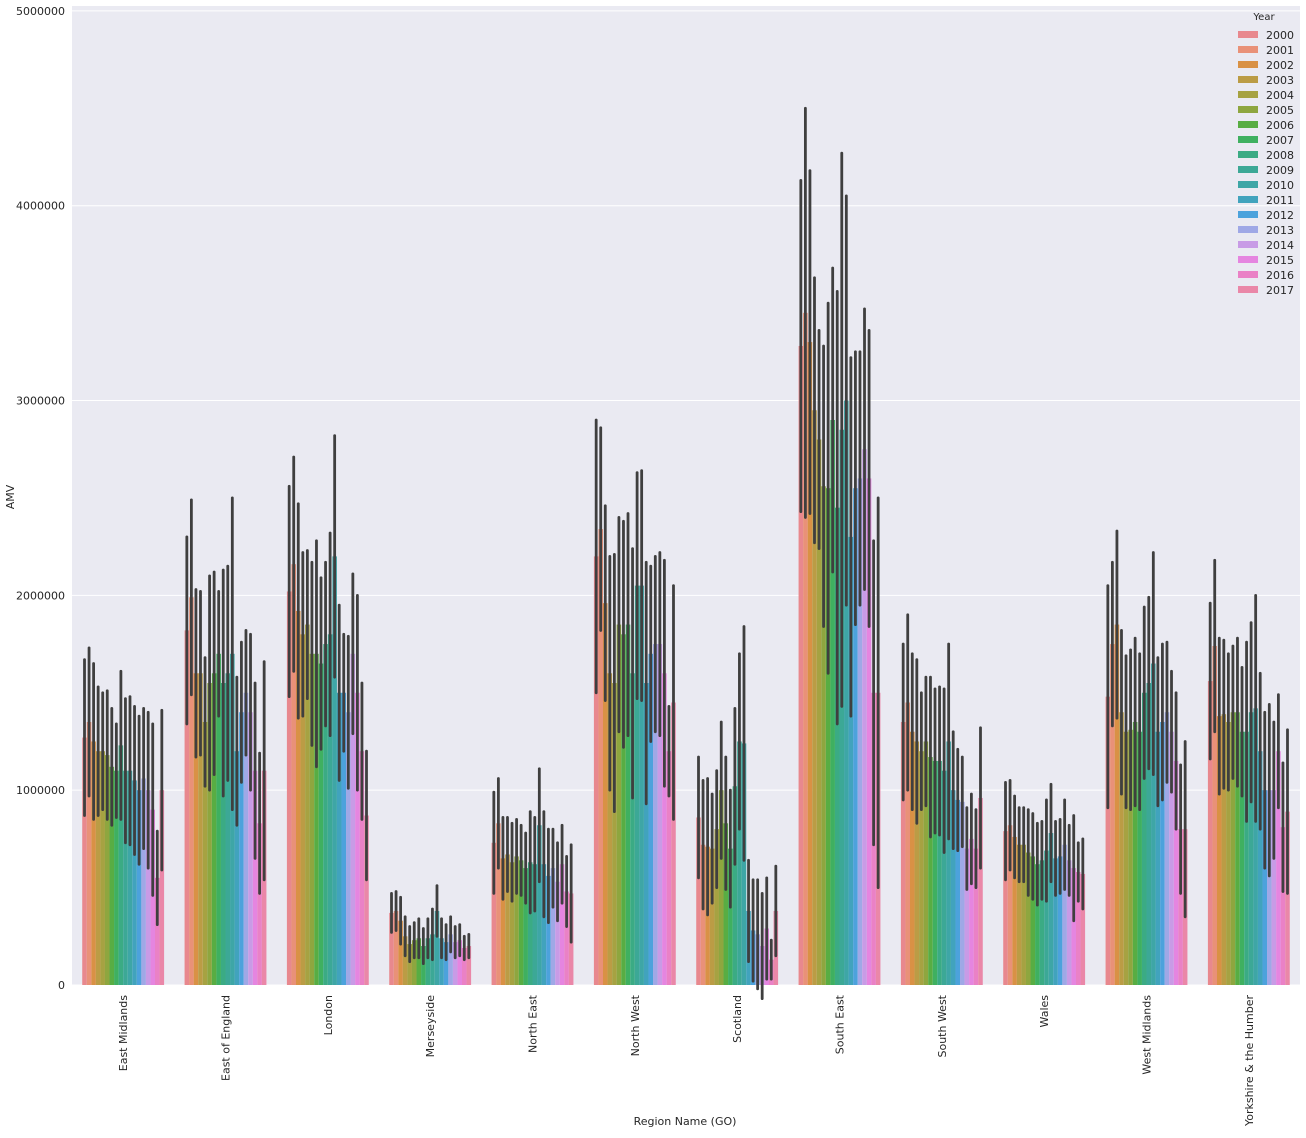 This screenshot has height=1138, width=1306. I want to click on y-tick-label: 4000000, so click(40, 206).